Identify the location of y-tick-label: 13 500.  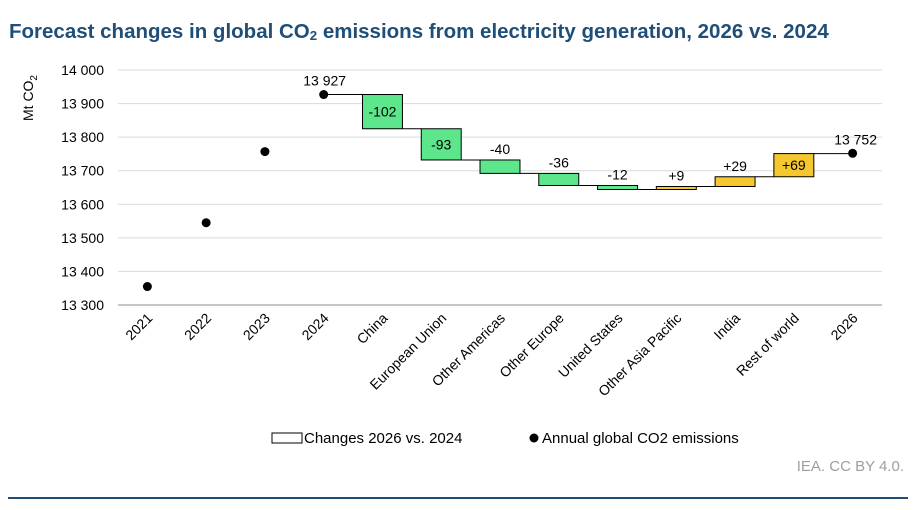
(82, 238).